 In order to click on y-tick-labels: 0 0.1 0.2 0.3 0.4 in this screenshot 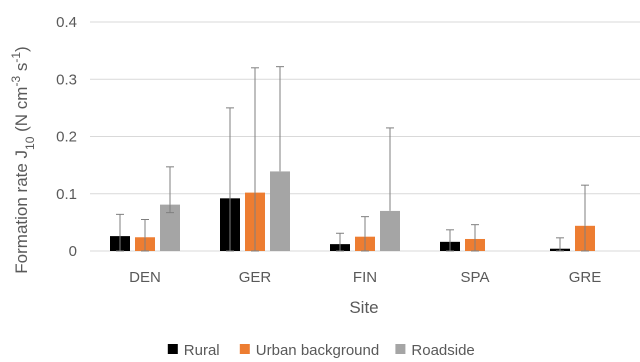, I will do `click(66, 137)`.